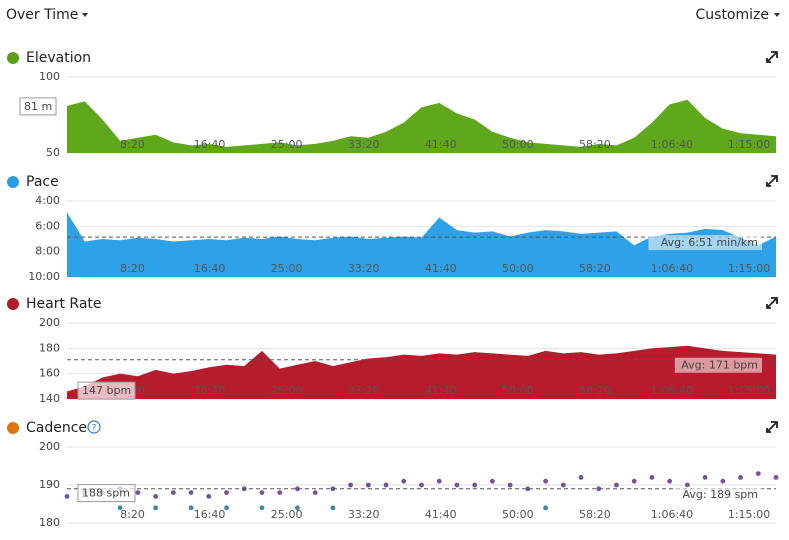 Image resolution: width=789 pixels, height=540 pixels. I want to click on help-icon-mark: ?, so click(94, 429).